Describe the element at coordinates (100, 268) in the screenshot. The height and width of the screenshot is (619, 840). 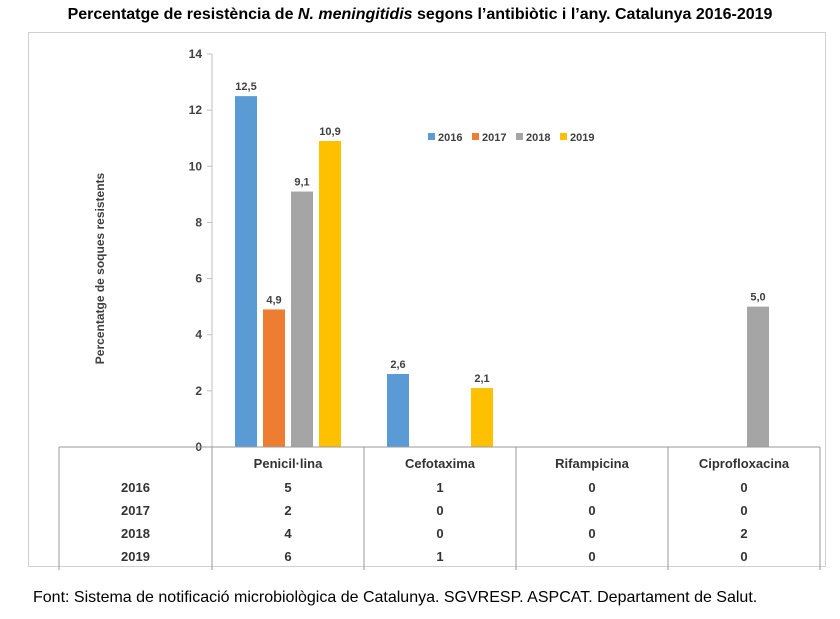
I see `y-axis-label: Percentatge de soques resistents` at that location.